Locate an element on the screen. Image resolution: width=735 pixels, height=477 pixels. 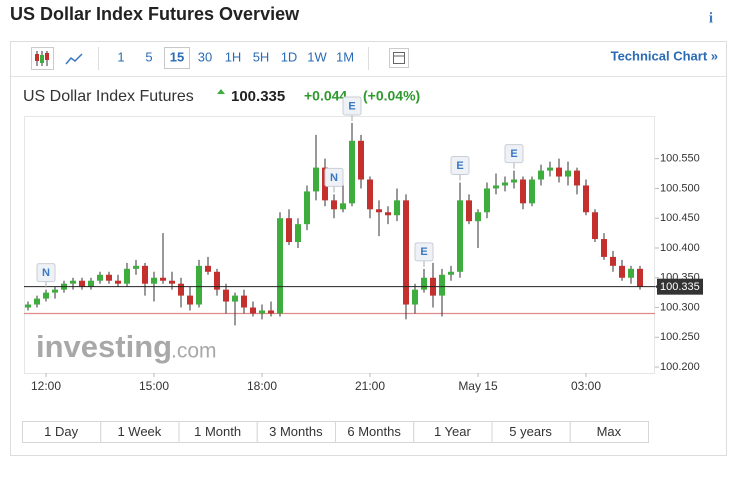
interval-button: 1 is located at coordinates (120, 56).